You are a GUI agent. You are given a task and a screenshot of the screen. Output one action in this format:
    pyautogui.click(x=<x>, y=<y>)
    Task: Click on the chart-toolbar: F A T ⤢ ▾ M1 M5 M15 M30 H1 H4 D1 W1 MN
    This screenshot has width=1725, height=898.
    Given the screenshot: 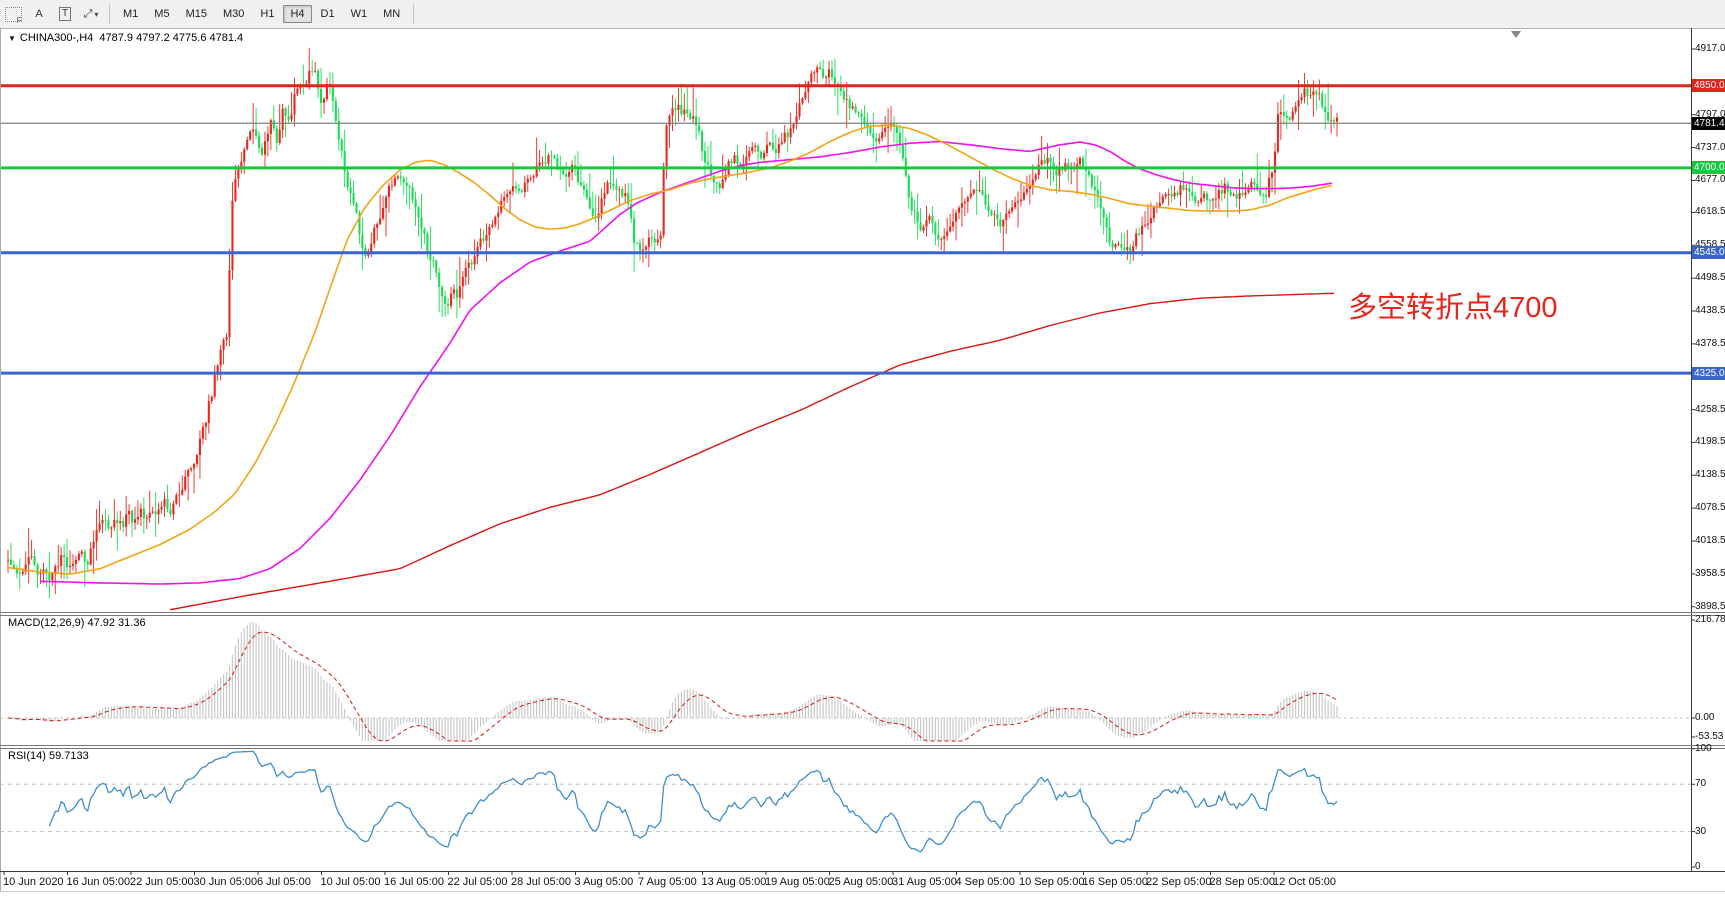 What is the action you would take?
    pyautogui.click(x=862, y=14)
    